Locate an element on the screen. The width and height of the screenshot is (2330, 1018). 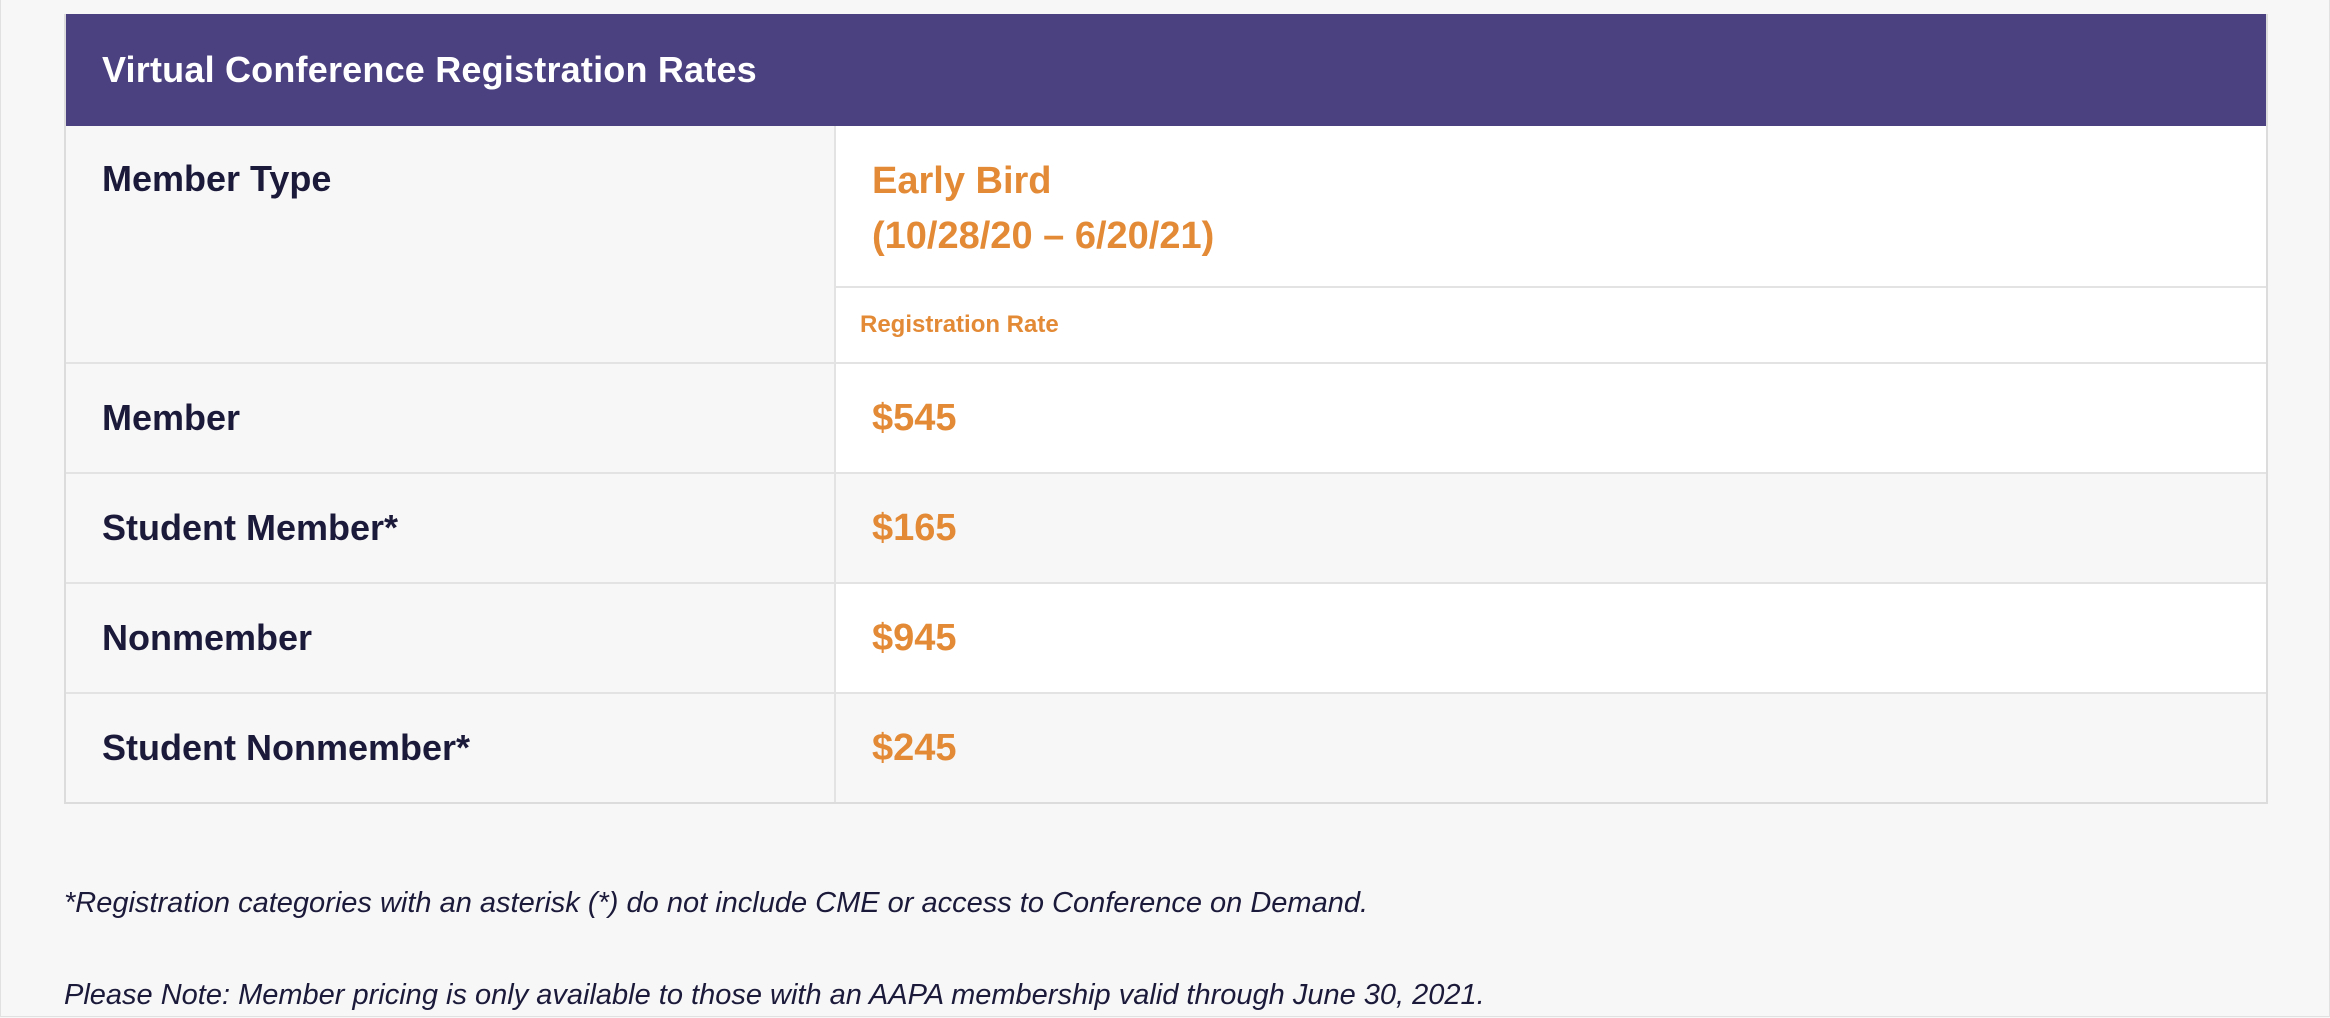
rate-cell: $945 is located at coordinates (1551, 638).